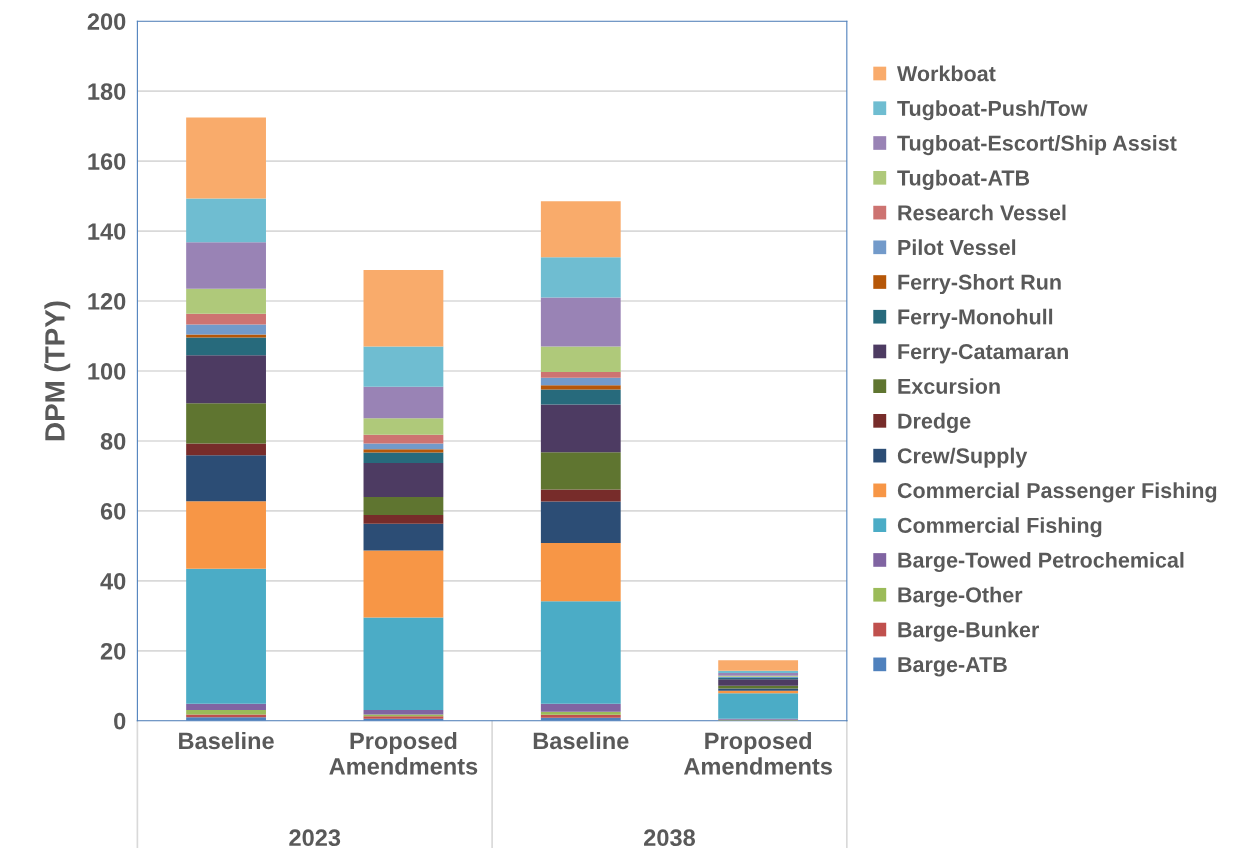  Describe the element at coordinates (957, 247) in the screenshot. I see `legend-label: Pilot Vessel` at that location.